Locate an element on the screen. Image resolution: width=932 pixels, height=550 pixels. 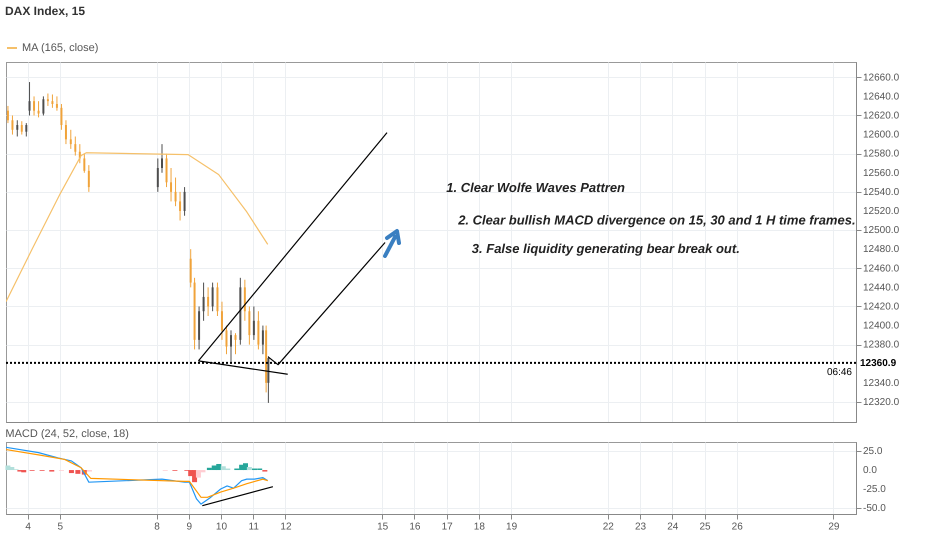
y-tick-label: 12640.0 is located at coordinates (881, 96).